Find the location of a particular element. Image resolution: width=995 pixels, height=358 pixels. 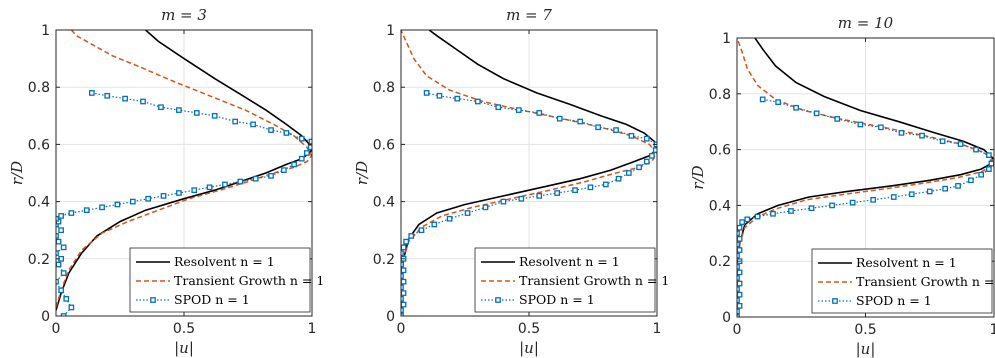

chart-title: m = 3 is located at coordinates (184, 15).